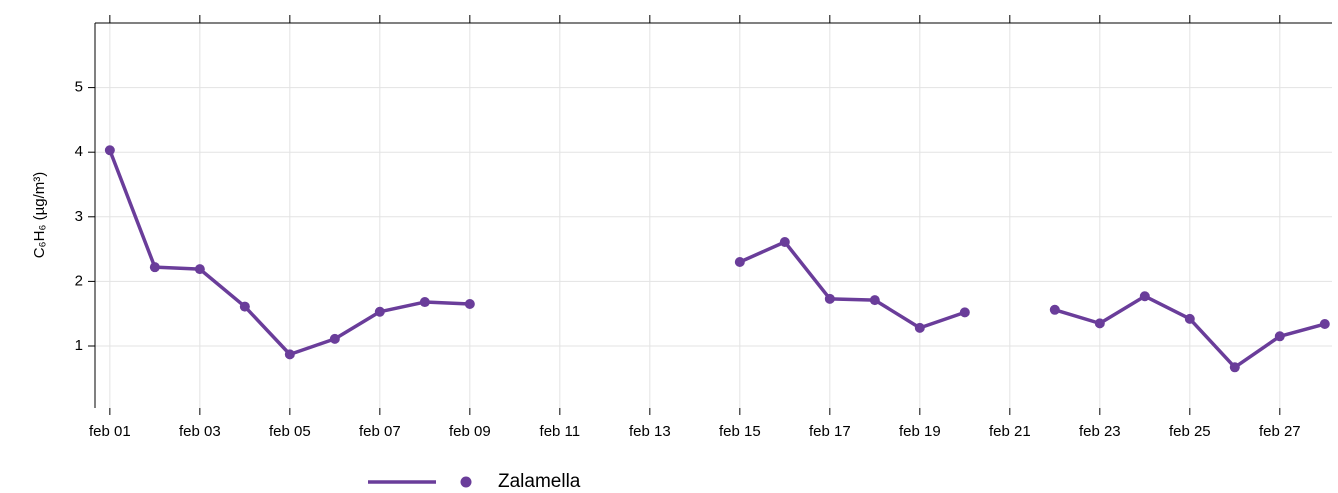 The width and height of the screenshot is (1338, 493). Describe the element at coordinates (290, 431) in the screenshot. I see `x-tick-label: feb 05` at that location.